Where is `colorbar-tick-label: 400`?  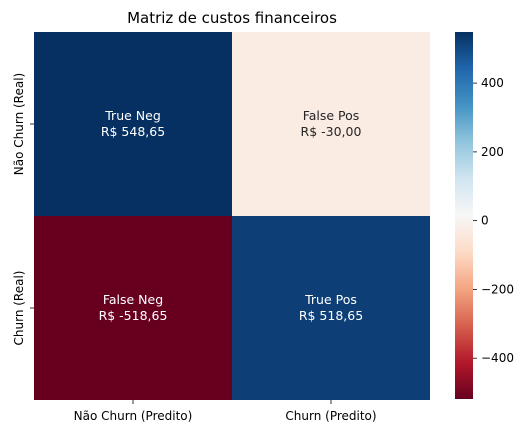
colorbar-tick-label: 400 is located at coordinates (492, 83).